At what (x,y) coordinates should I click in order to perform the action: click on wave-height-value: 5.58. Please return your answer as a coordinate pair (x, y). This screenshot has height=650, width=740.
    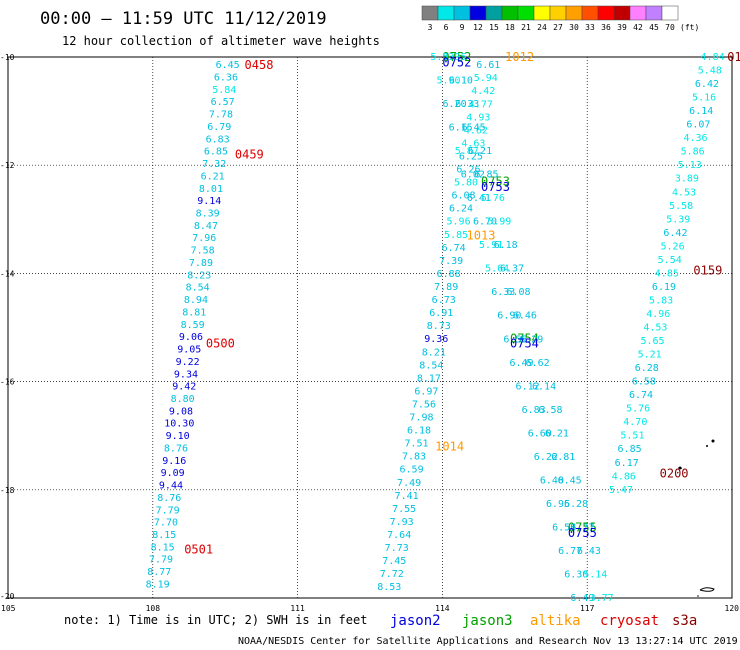
    Looking at the image, I should click on (681, 206).